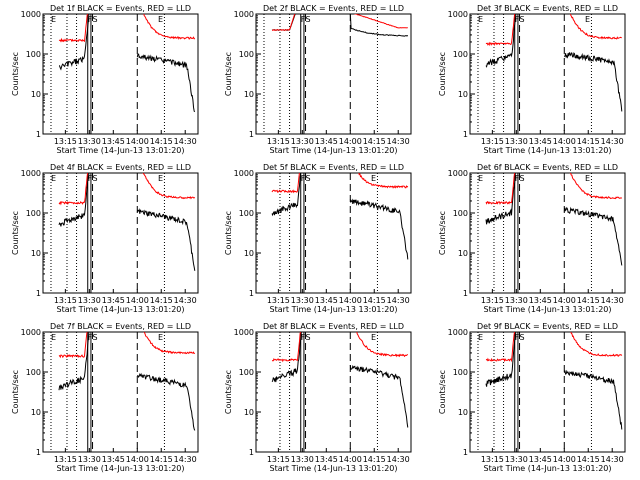 This screenshot has height=480, width=640. I want to click on panel-title: Det 8f BLACK = Events, RED = LLD, so click(333, 326).